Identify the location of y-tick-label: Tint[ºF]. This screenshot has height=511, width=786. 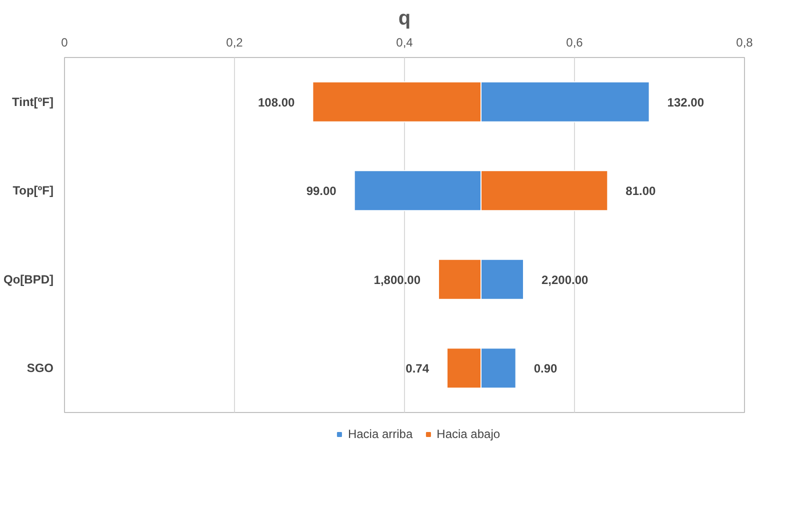
(33, 101).